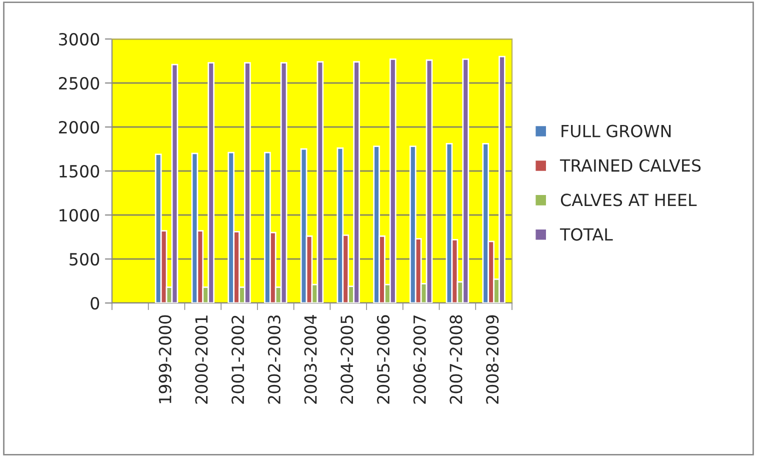 The image size is (757, 457). Describe the element at coordinates (310, 359) in the screenshot. I see `x-tick-label: 2003-2004` at that location.